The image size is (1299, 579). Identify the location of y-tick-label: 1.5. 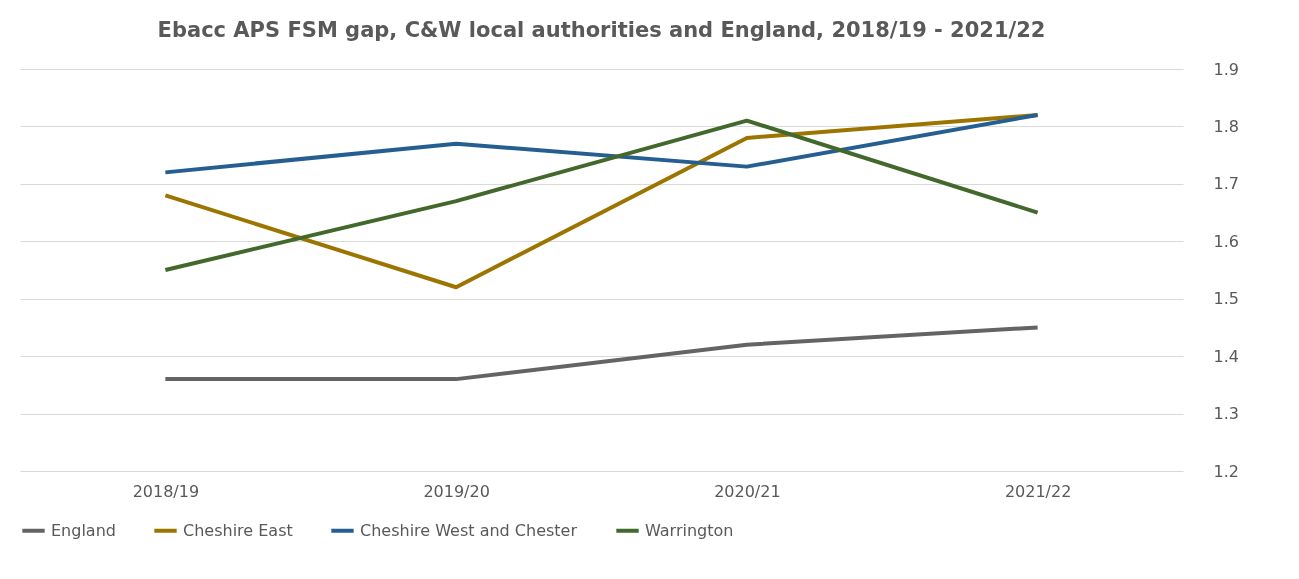
(1226, 299).